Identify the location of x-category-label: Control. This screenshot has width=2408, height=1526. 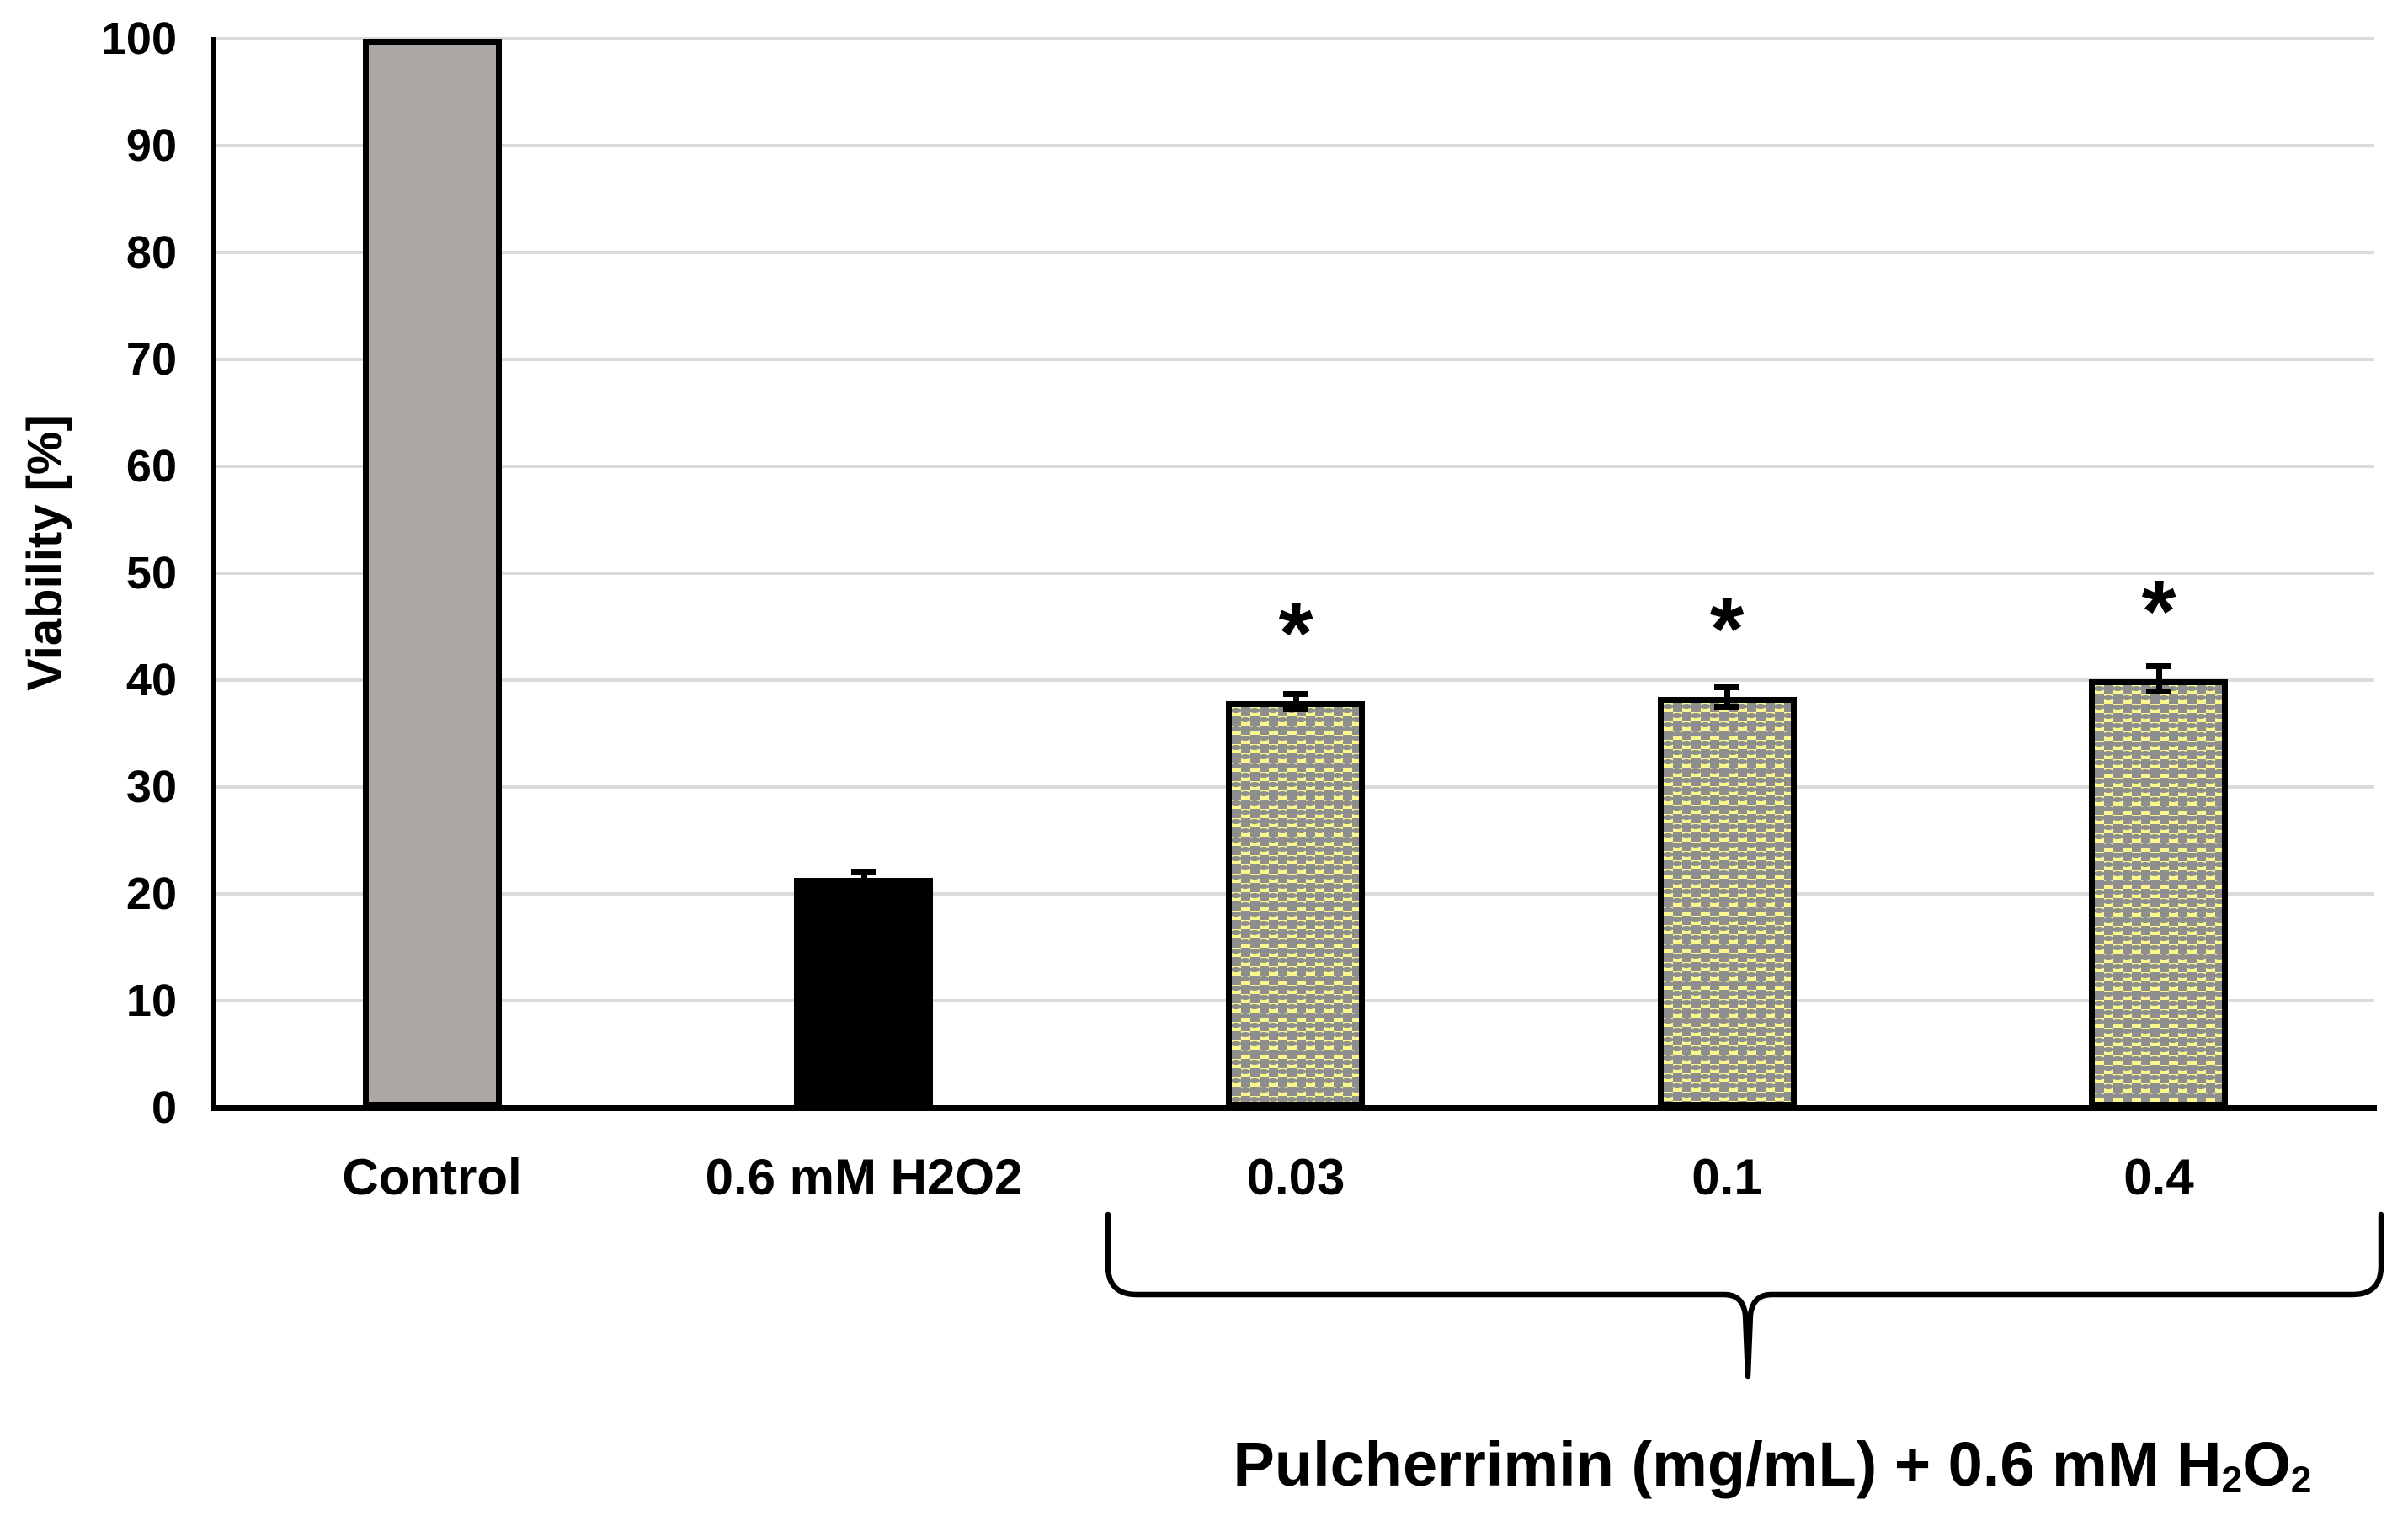
(432, 1177).